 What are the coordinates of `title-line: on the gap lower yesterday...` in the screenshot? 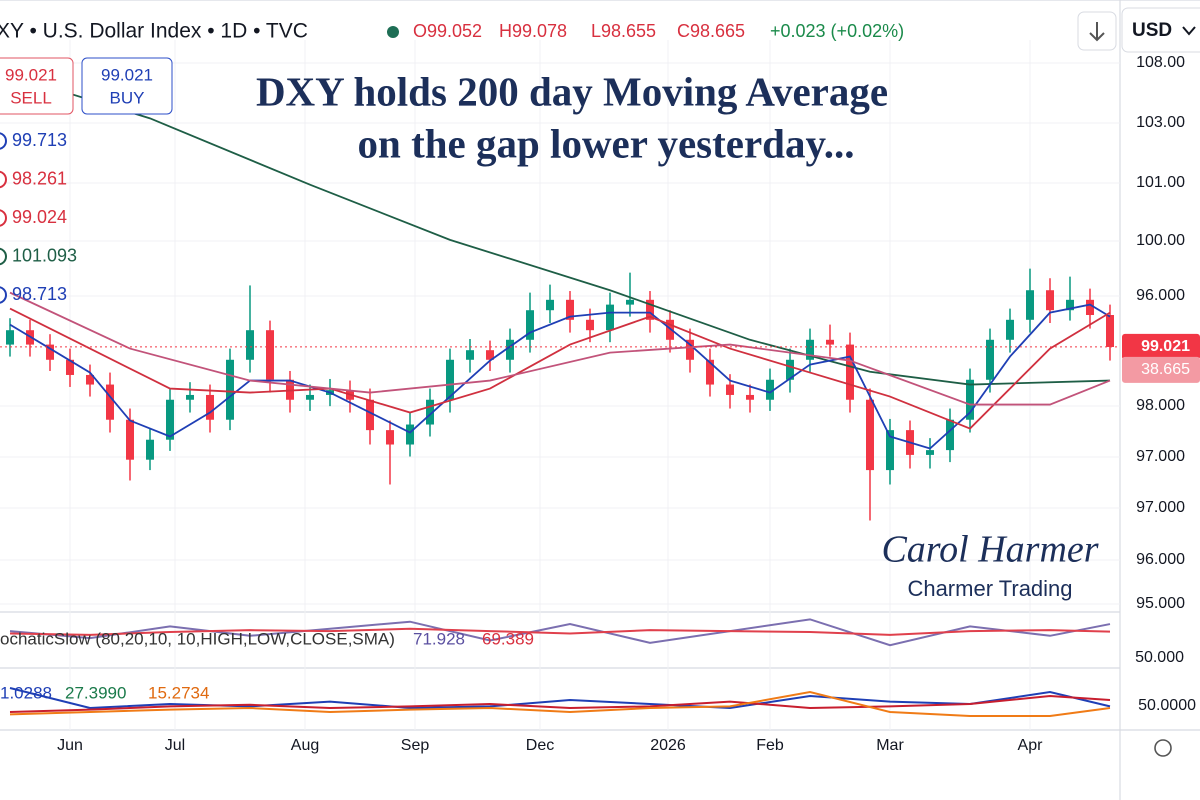 It's located at (606, 143).